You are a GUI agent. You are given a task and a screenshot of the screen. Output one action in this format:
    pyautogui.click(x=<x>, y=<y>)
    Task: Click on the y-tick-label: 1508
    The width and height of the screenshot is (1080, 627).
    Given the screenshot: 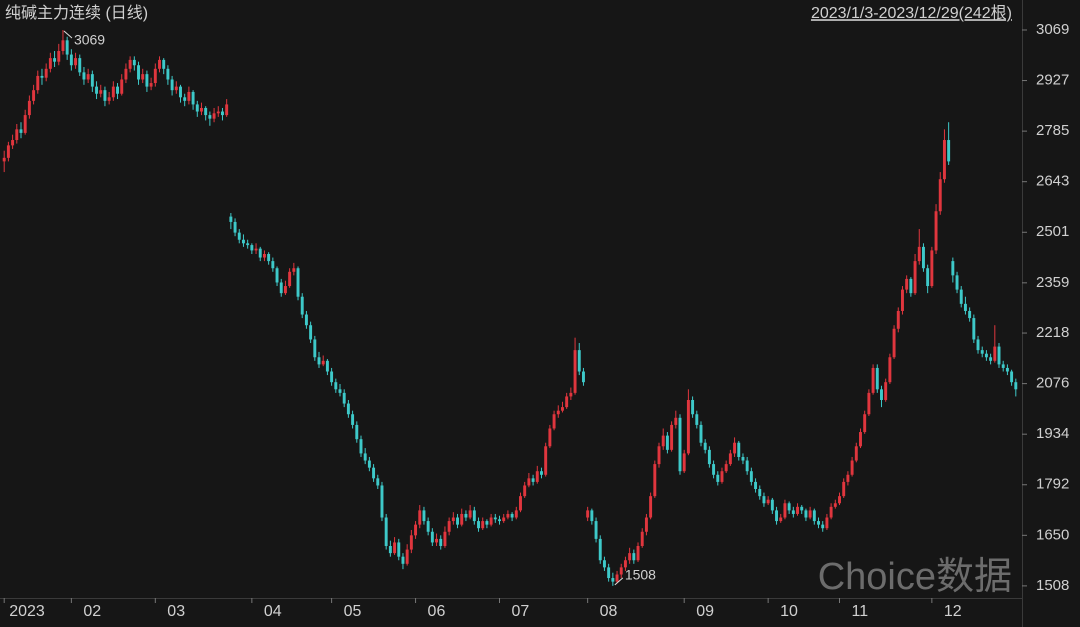 What is the action you would take?
    pyautogui.click(x=1052, y=585)
    